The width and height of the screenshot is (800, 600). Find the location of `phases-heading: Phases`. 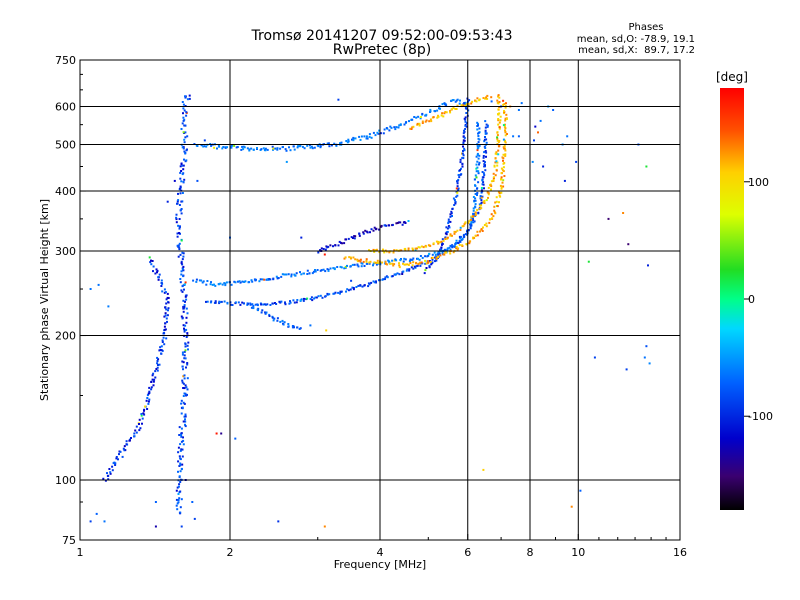

phases-heading: Phases is located at coordinates (645, 27).